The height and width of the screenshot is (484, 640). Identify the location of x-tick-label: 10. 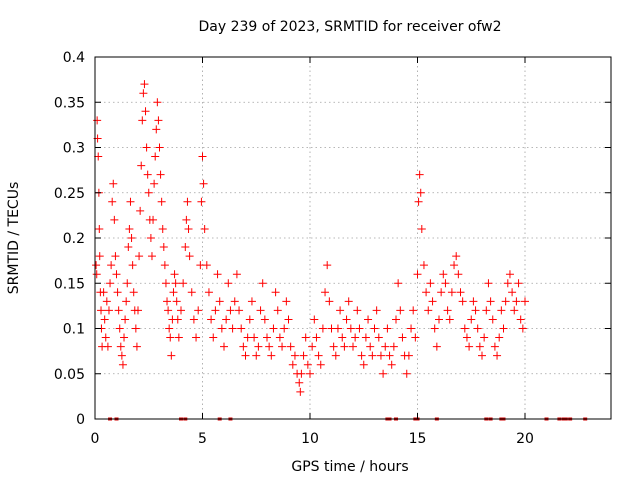
(310, 439).